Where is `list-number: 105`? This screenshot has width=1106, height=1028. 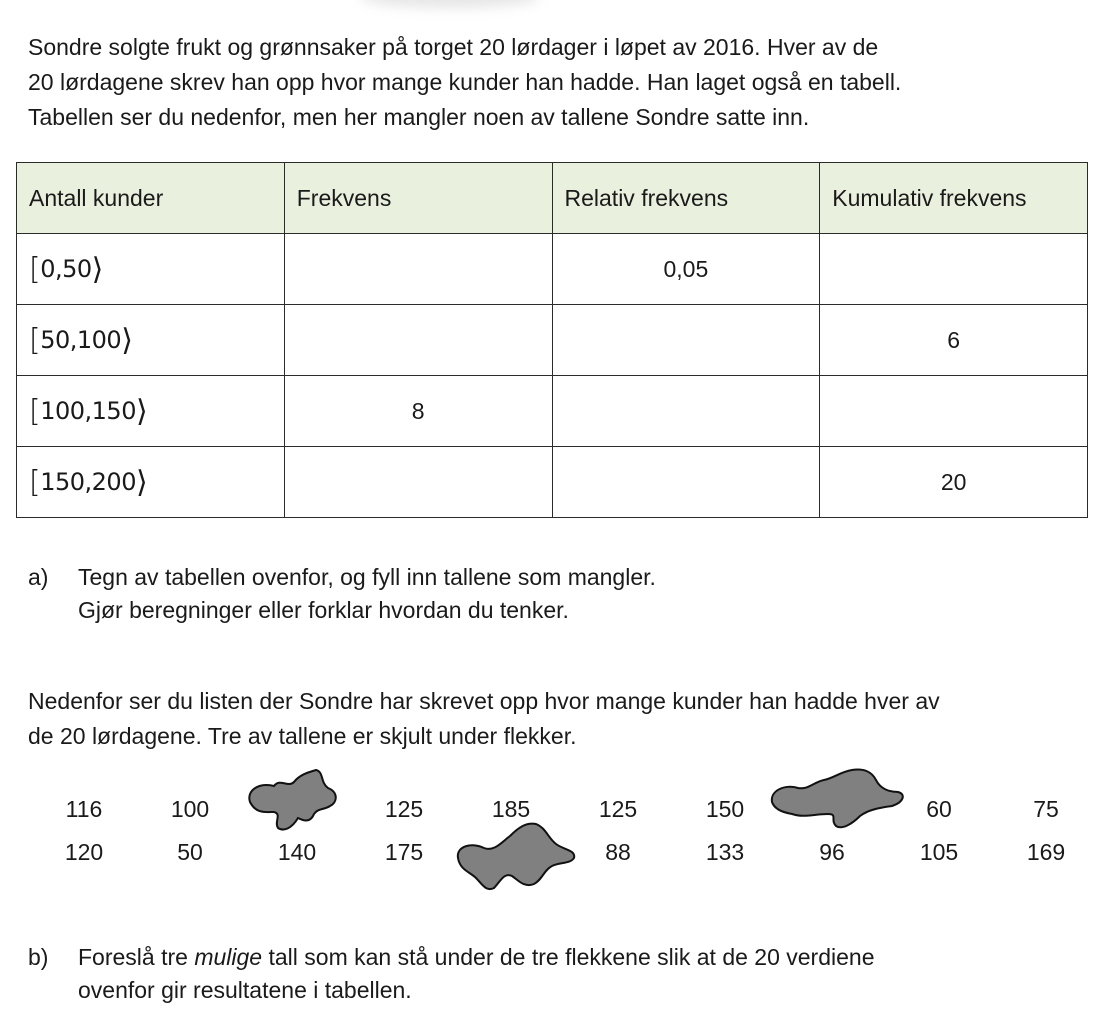 list-number: 105 is located at coordinates (939, 852).